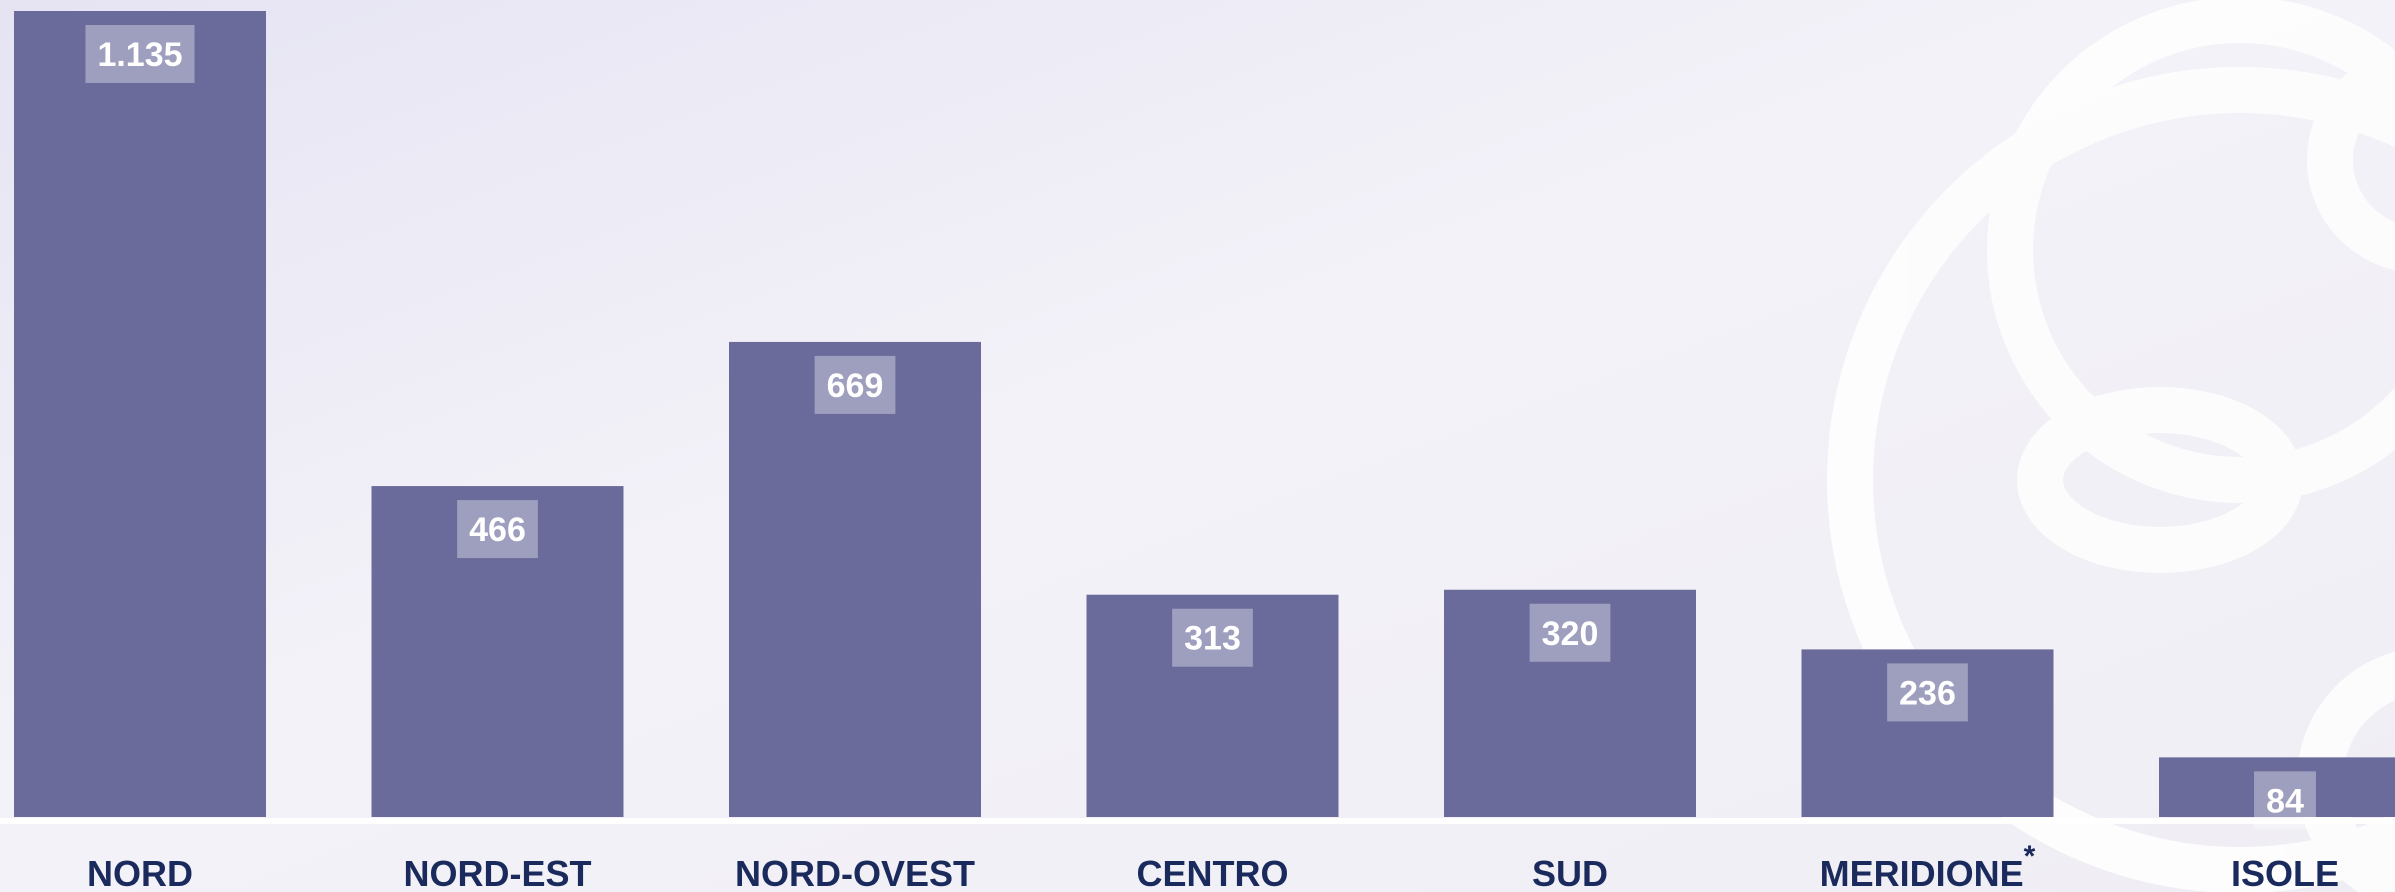 Image resolution: width=2395 pixels, height=892 pixels. What do you see at coordinates (2030, 856) in the screenshot?
I see `category-footnote-mark: *` at bounding box center [2030, 856].